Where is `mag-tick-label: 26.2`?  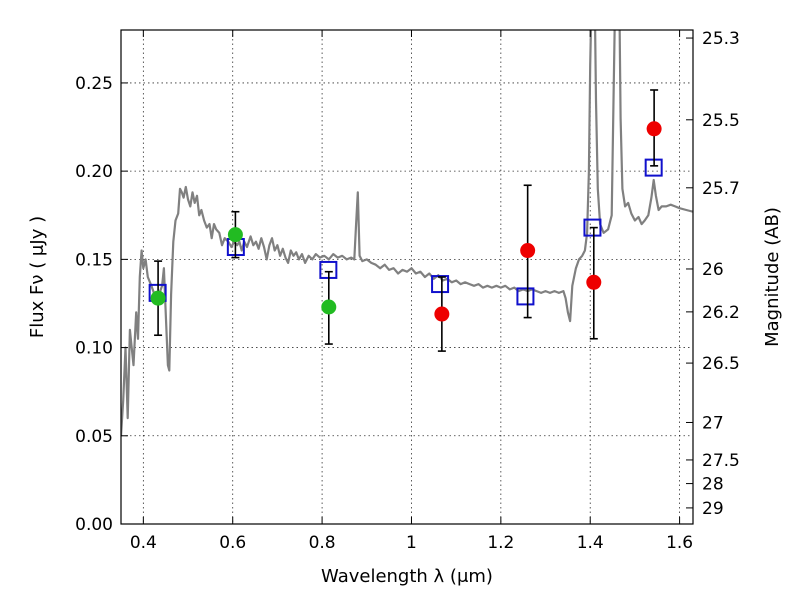 mag-tick-label: 26.2 is located at coordinates (721, 313).